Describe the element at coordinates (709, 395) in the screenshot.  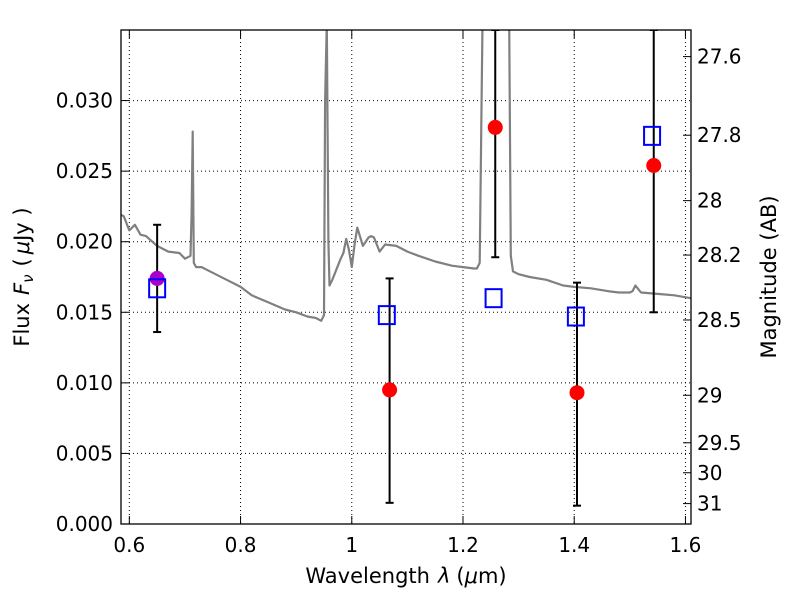
I see `y2-tick-label: 29` at that location.